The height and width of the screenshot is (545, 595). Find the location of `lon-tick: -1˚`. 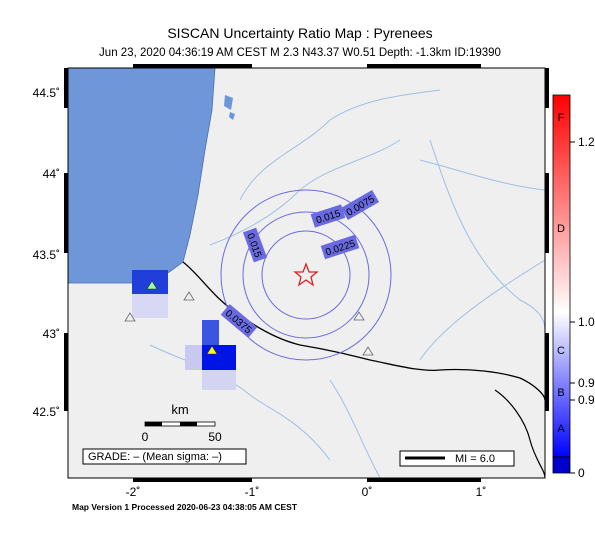

lon-tick: -1˚ is located at coordinates (252, 492).